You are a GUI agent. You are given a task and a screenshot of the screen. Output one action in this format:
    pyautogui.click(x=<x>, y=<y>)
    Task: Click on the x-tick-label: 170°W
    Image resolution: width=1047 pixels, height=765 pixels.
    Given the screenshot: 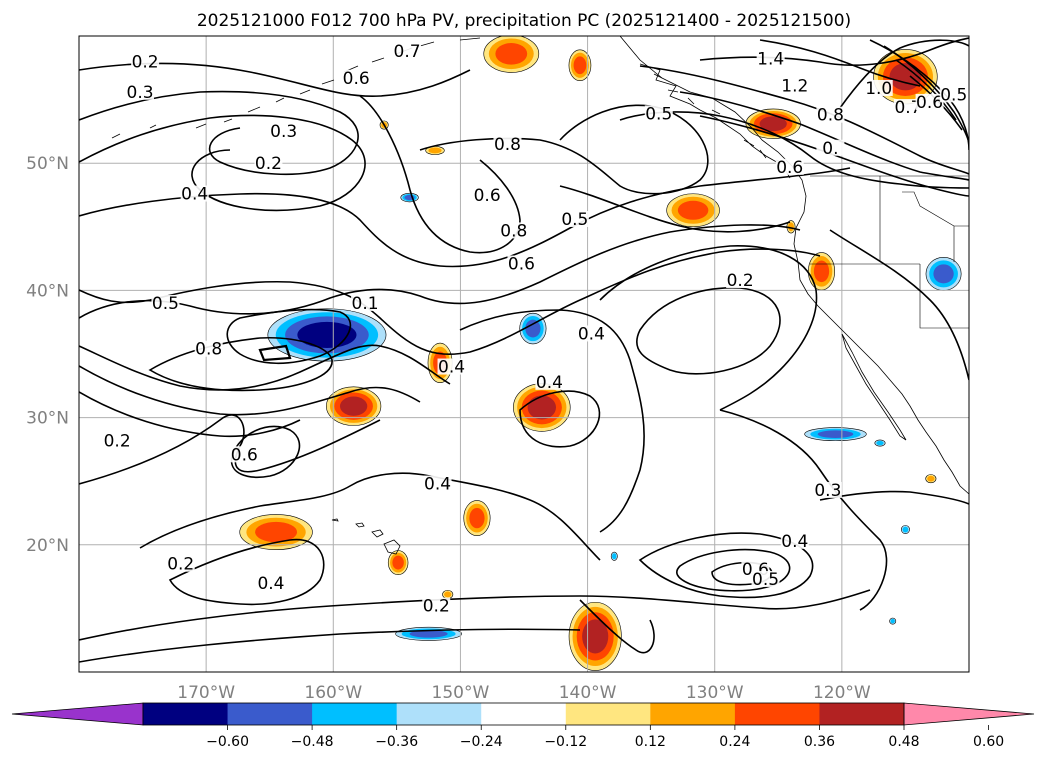 What is the action you would take?
    pyautogui.click(x=206, y=693)
    